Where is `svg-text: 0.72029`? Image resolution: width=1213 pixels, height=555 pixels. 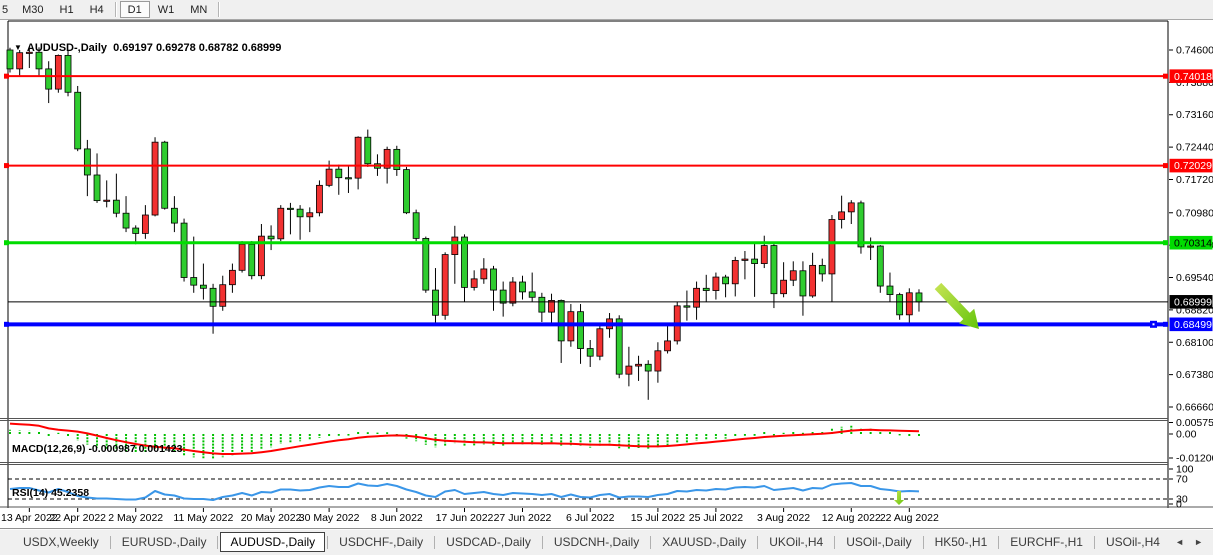 svg-text: 0.72029 is located at coordinates (1193, 166).